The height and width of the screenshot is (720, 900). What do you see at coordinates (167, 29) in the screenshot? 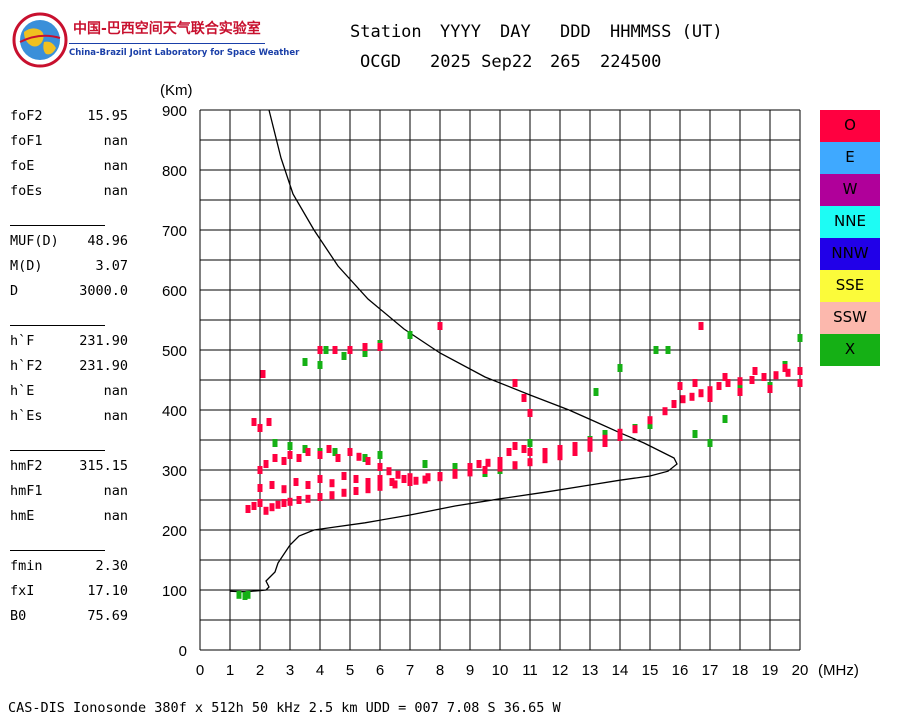
I see `logo-chinese-text: 中国-巴西空间天气联合实验室` at bounding box center [167, 29].